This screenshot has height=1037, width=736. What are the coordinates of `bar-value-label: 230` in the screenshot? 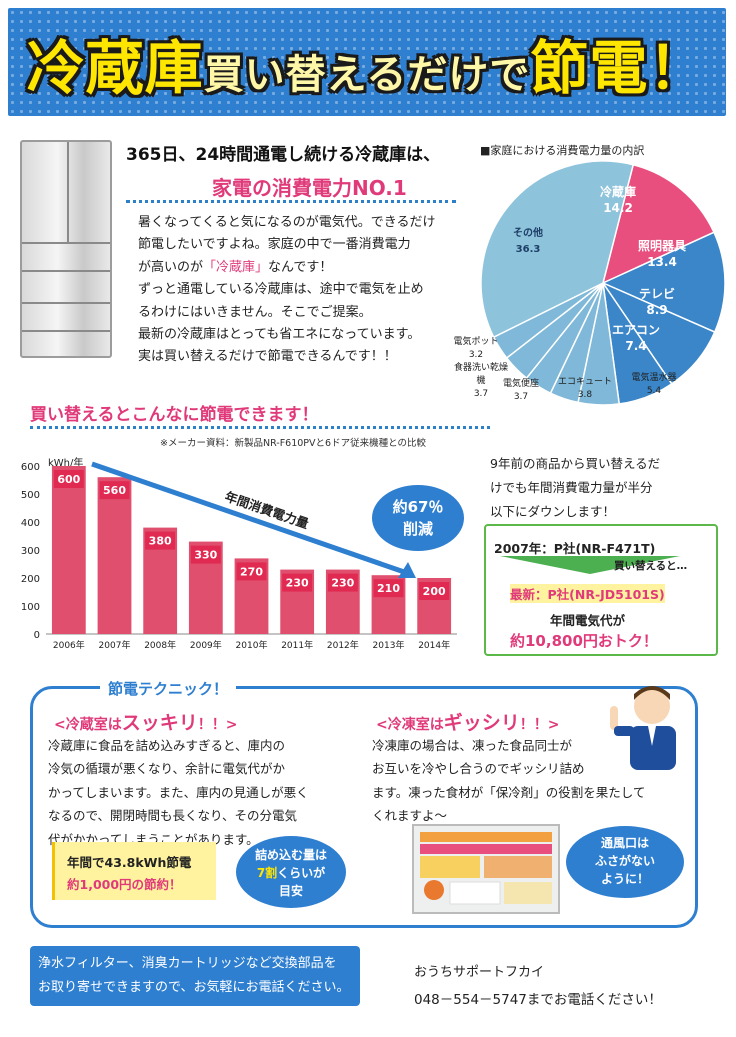 It's located at (342, 583).